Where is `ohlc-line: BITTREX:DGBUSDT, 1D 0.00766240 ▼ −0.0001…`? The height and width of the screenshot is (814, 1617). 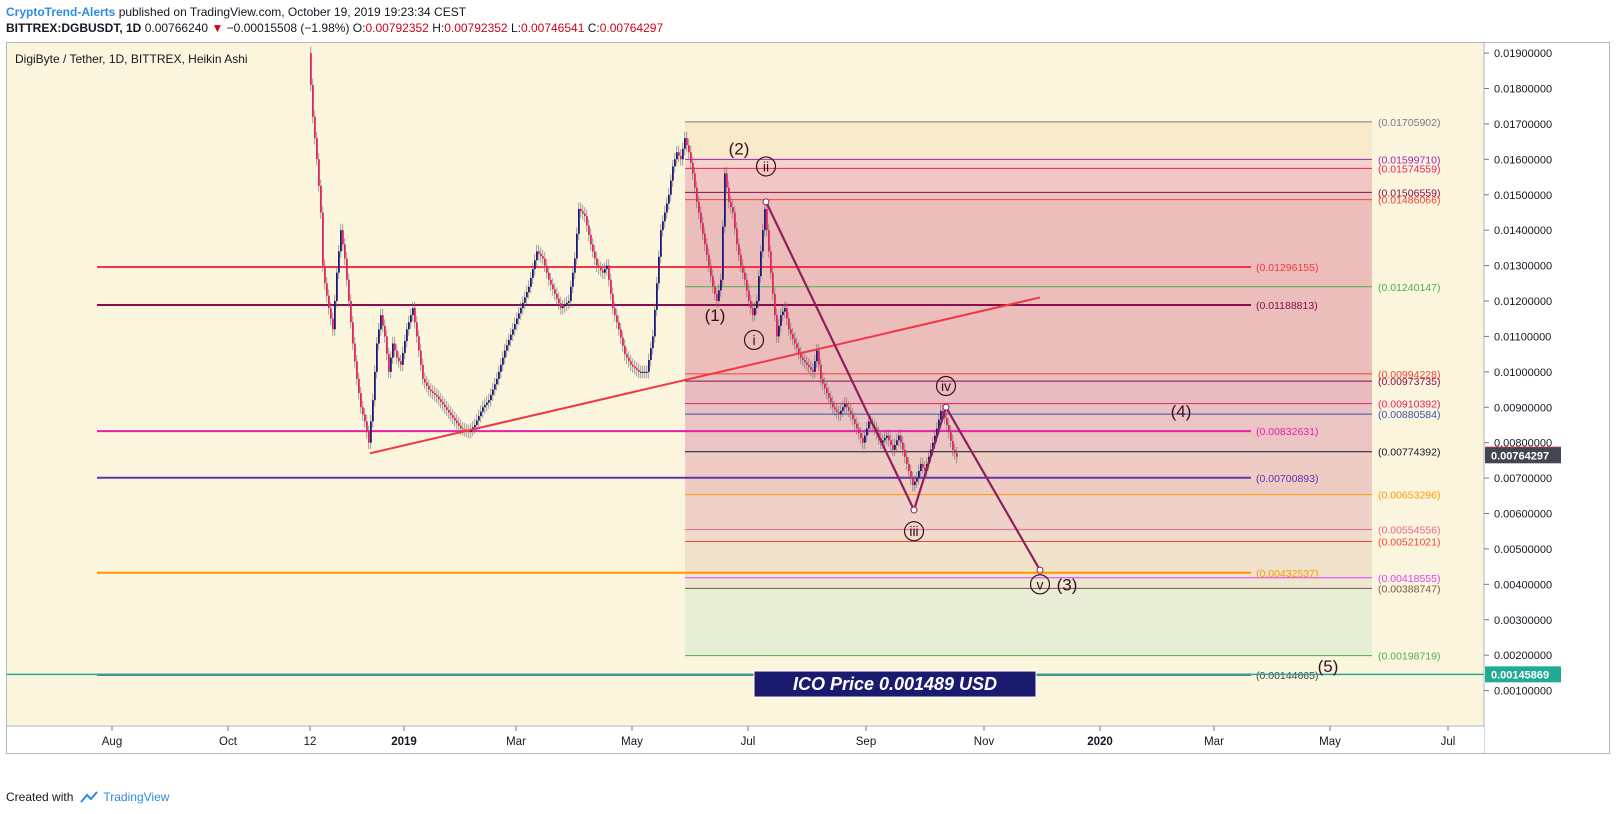 ohlc-line: BITTREX:DGBUSDT, 1D 0.00766240 ▼ −0.0001… is located at coordinates (334, 28).